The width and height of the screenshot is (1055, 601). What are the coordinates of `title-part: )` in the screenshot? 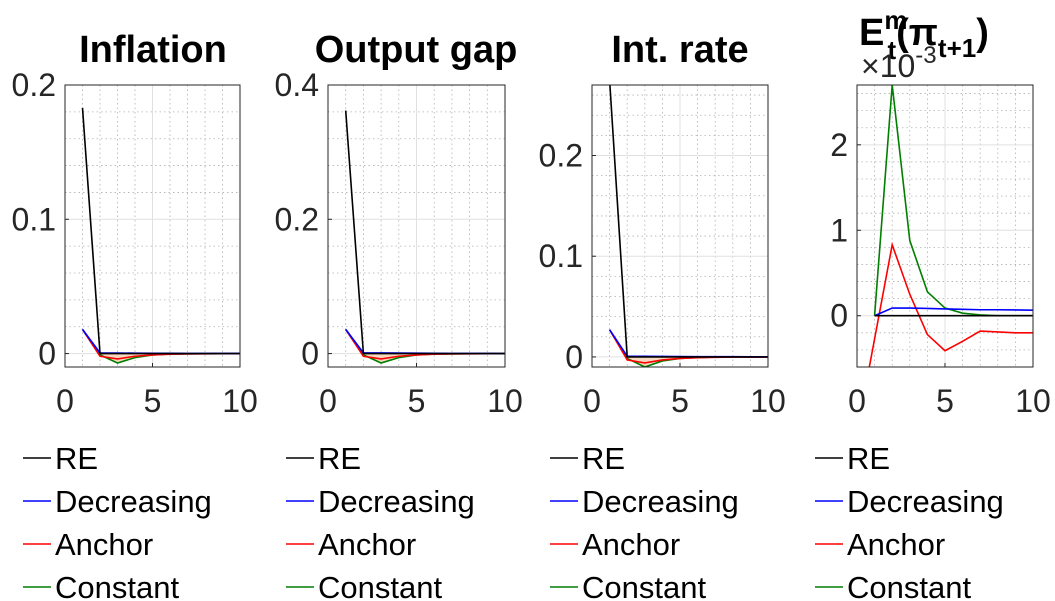 It's located at (982, 33).